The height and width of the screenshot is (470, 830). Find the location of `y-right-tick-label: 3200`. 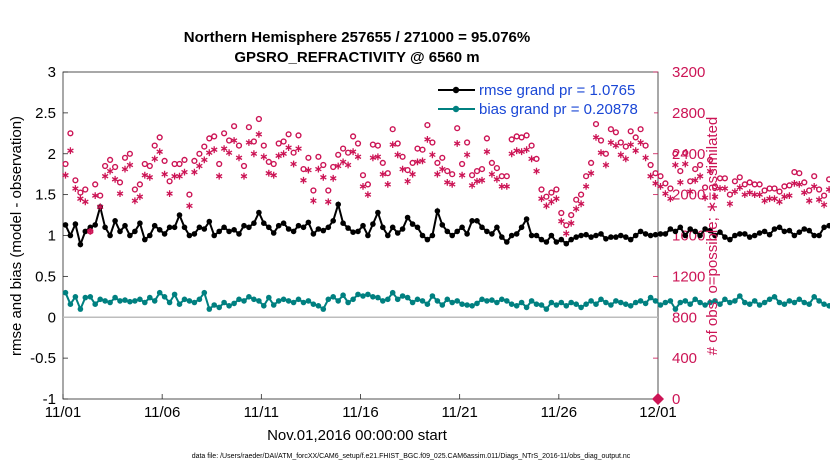

y-right-tick-label: 3200 is located at coordinates (688, 72).